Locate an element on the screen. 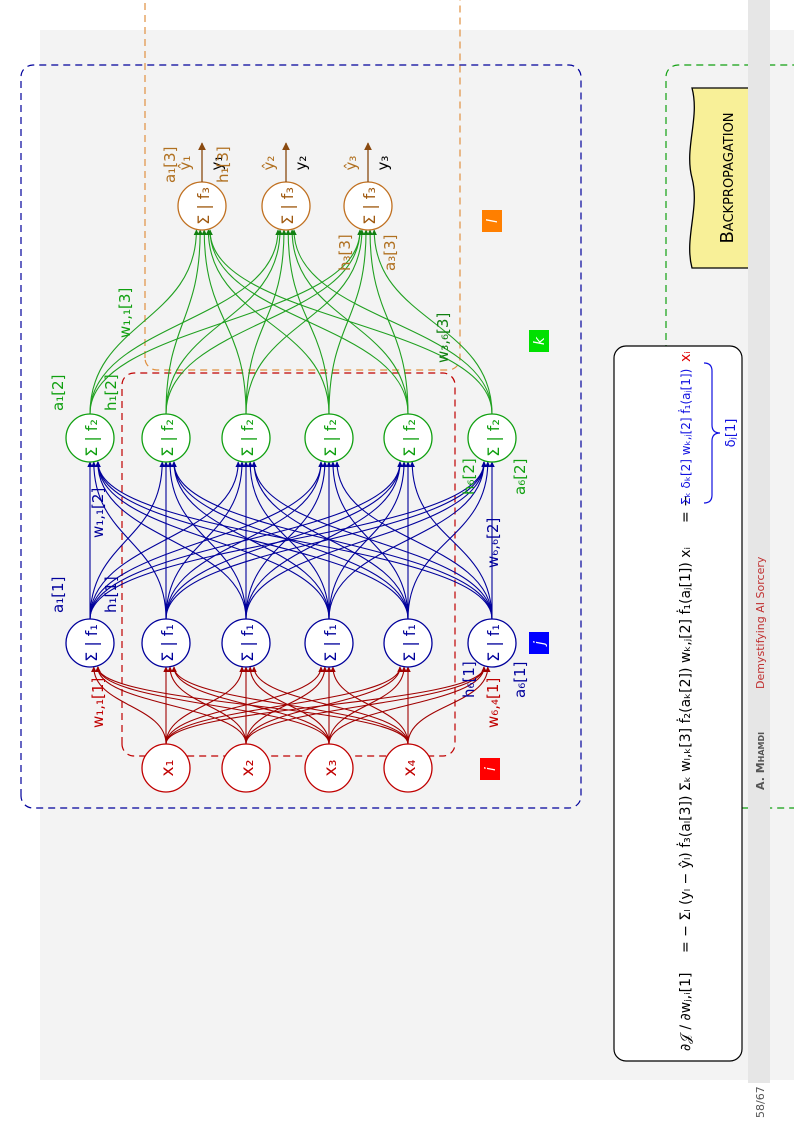 The width and height of the screenshot is (794, 1127). w2-last-label: w₆,₆[2] is located at coordinates (493, 543).